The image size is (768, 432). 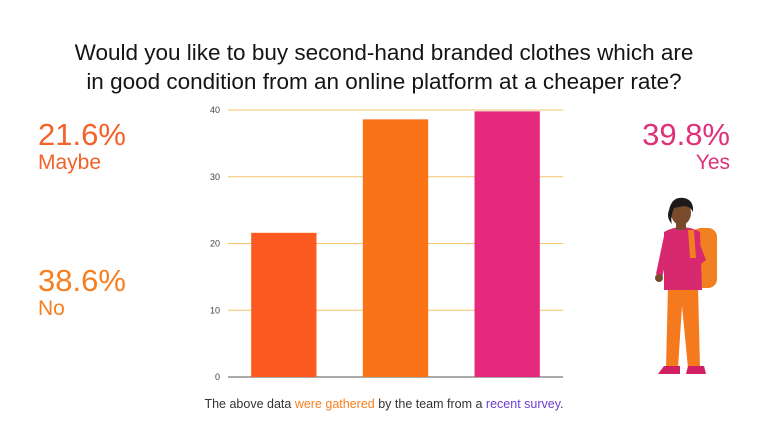 I want to click on y-tick-label-30: 30, so click(x=215, y=177).